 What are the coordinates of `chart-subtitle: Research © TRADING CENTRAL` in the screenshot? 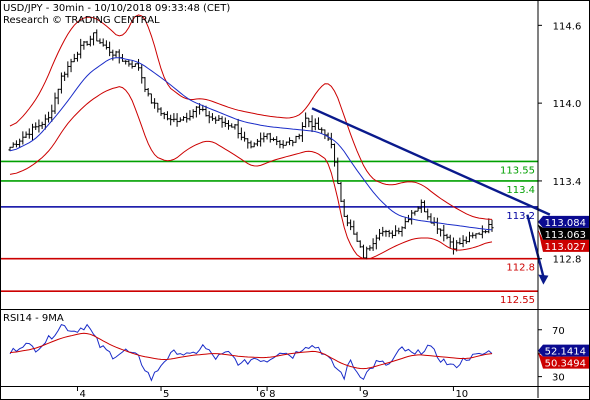 It's located at (81, 20).